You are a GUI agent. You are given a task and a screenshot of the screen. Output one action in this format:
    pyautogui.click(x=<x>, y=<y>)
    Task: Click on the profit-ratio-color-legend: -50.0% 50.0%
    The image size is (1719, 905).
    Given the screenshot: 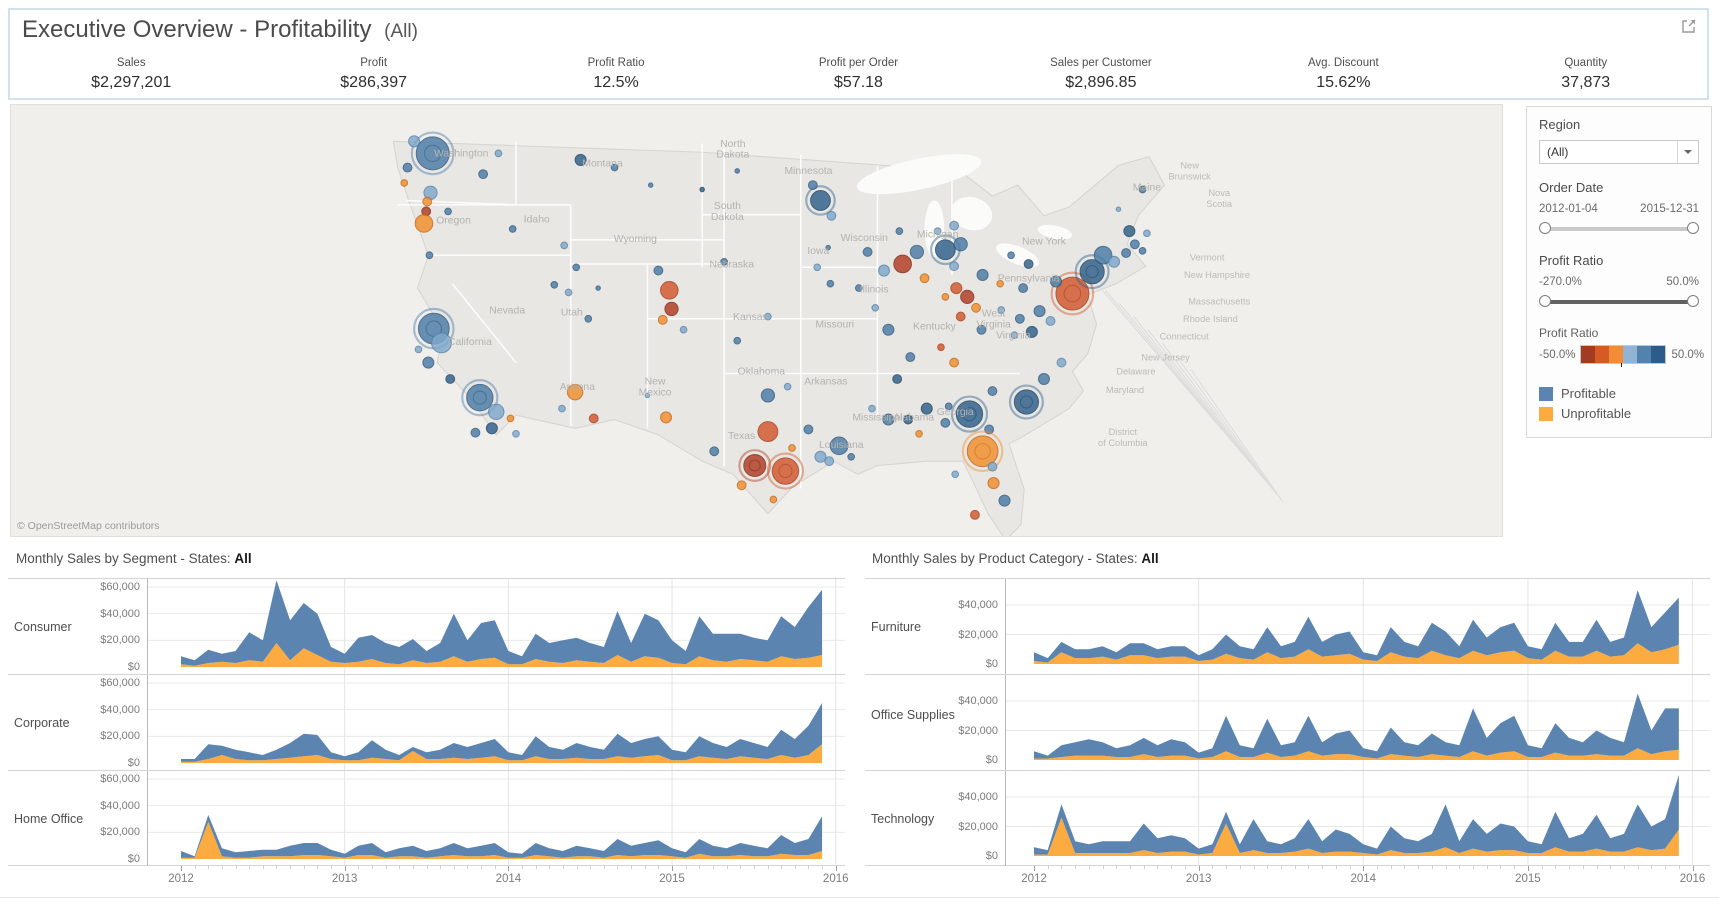 What is the action you would take?
    pyautogui.click(x=1621, y=356)
    